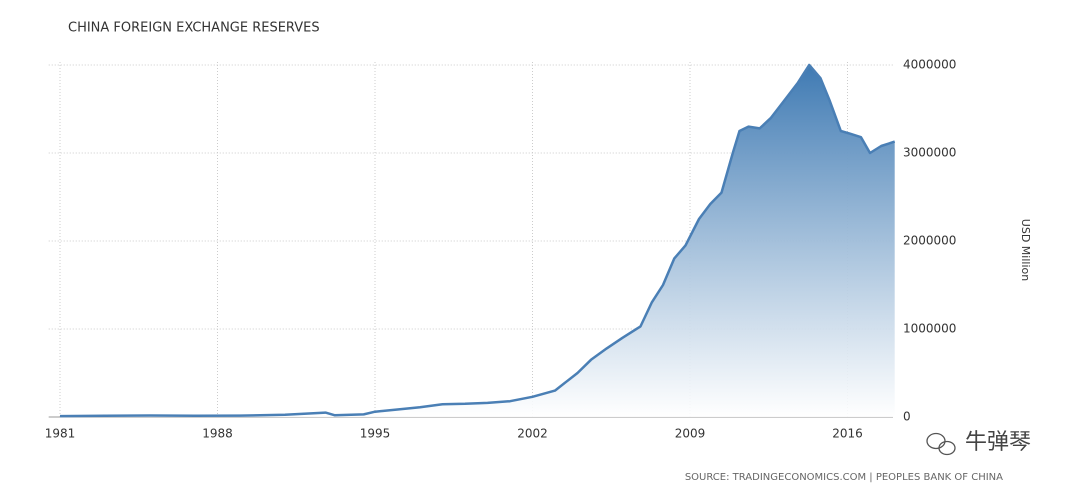 The width and height of the screenshot is (1080, 492). What do you see at coordinates (929, 65) in the screenshot?
I see `y-tick-label: 4000000` at bounding box center [929, 65].